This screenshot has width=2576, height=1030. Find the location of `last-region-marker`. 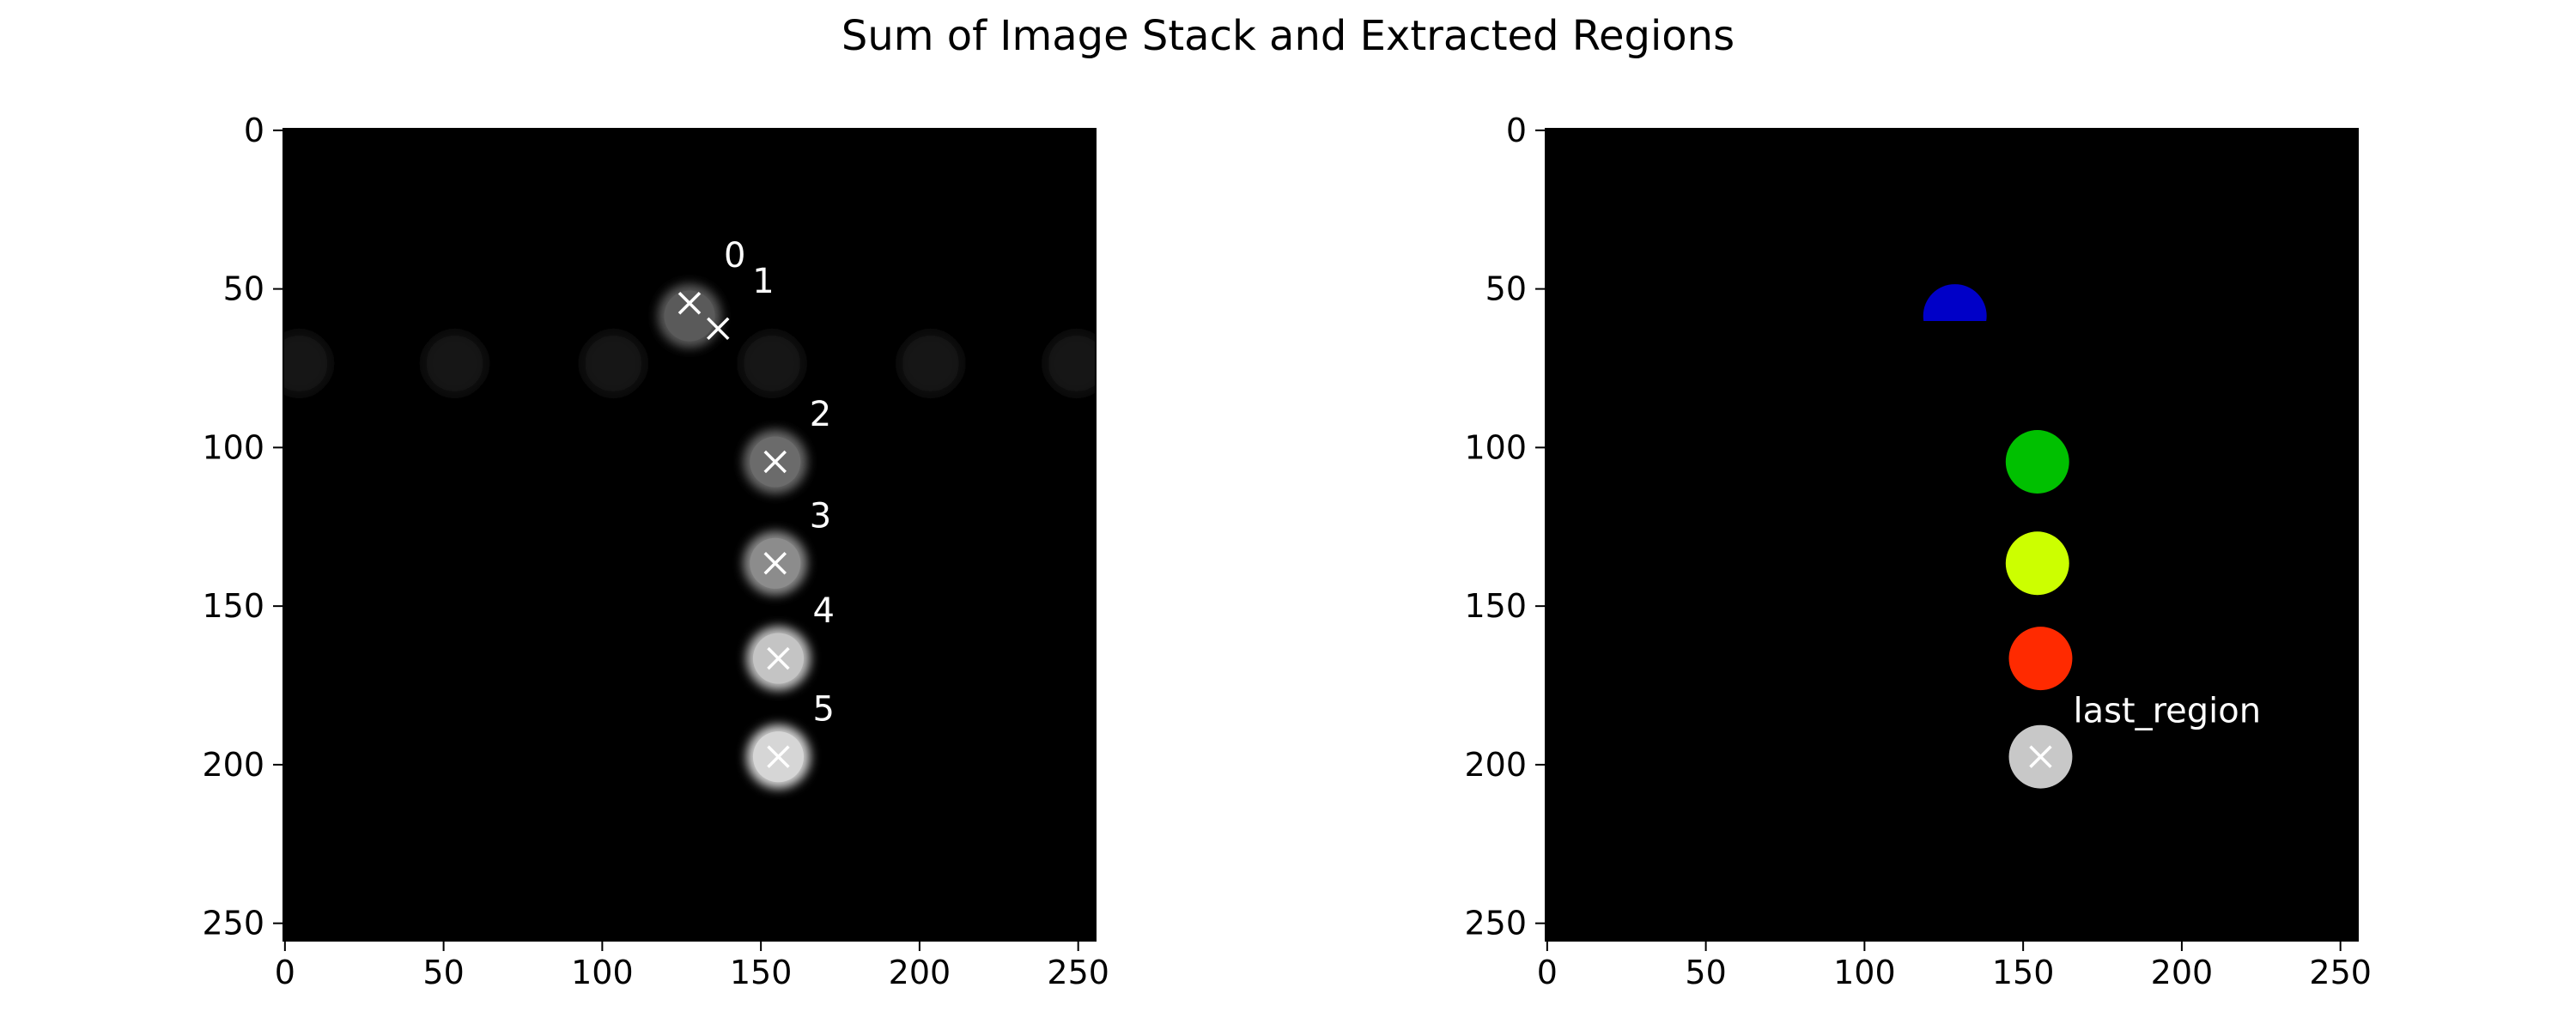

last-region-marker is located at coordinates (2041, 756).